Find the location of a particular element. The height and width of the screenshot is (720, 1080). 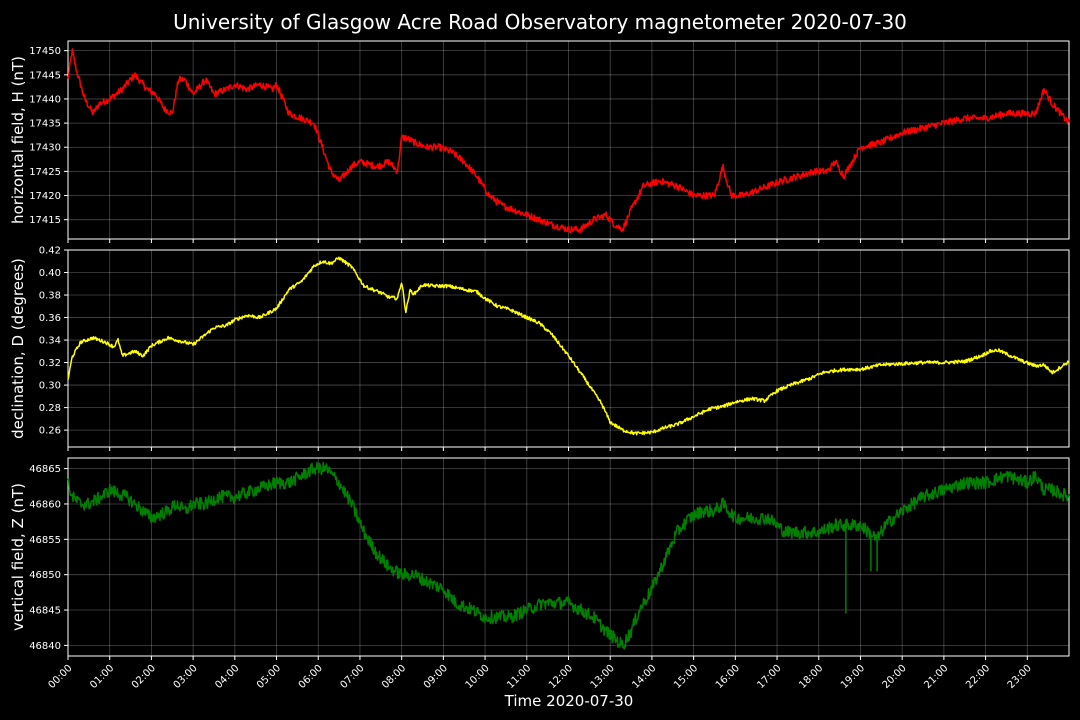

y-axis-label: horizontal field, H (nT) is located at coordinates (18, 140).